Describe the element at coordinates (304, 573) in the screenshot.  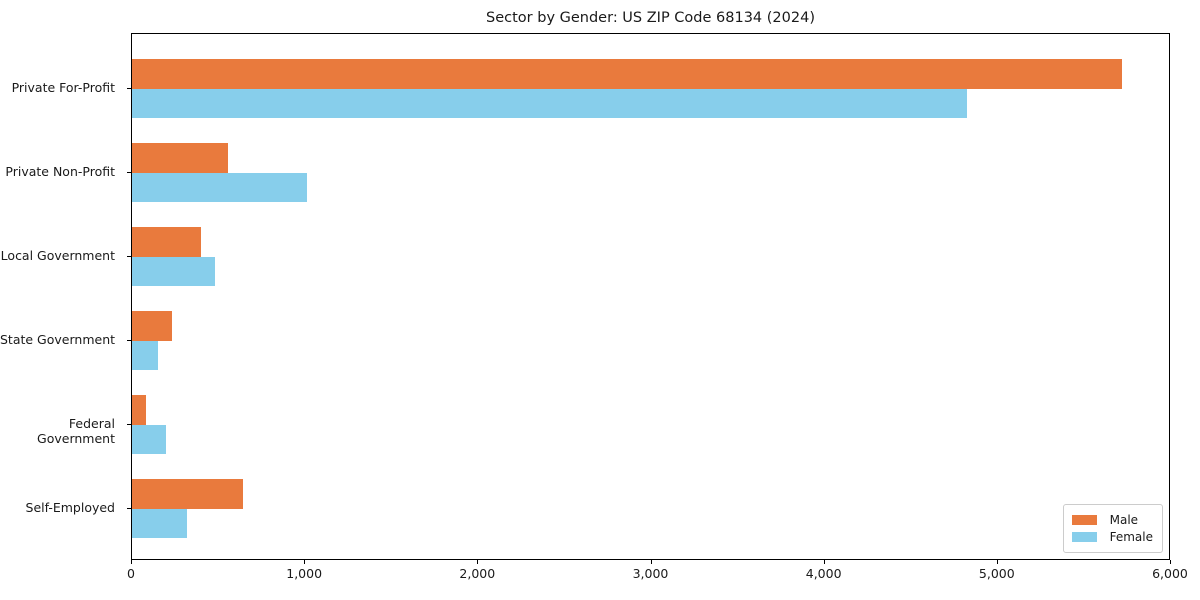
I see `x-tick-label-1000: 1,000` at that location.